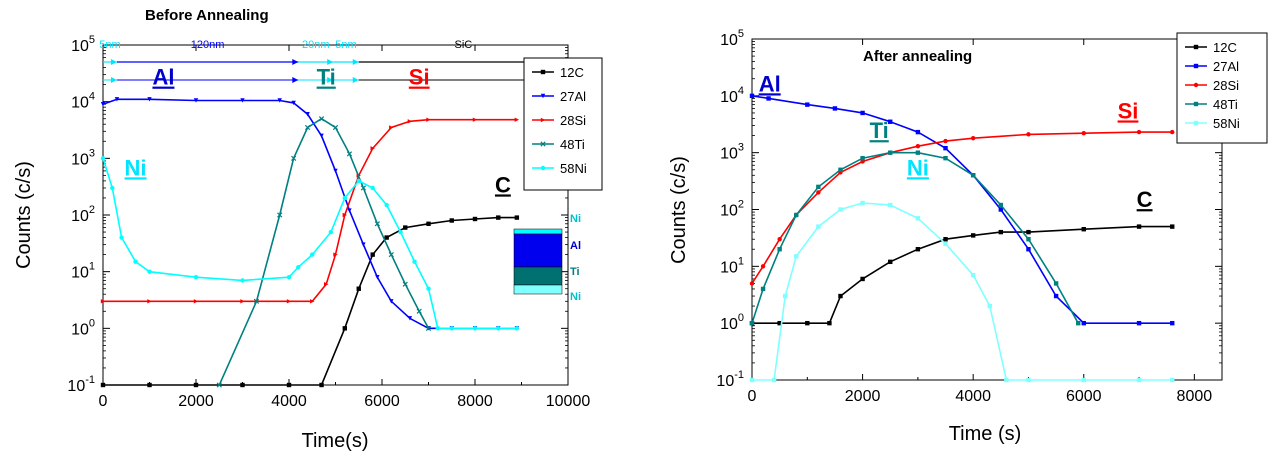 The image size is (1269, 457). What do you see at coordinates (770, 83) in the screenshot?
I see `element-label-al: Al` at bounding box center [770, 83].